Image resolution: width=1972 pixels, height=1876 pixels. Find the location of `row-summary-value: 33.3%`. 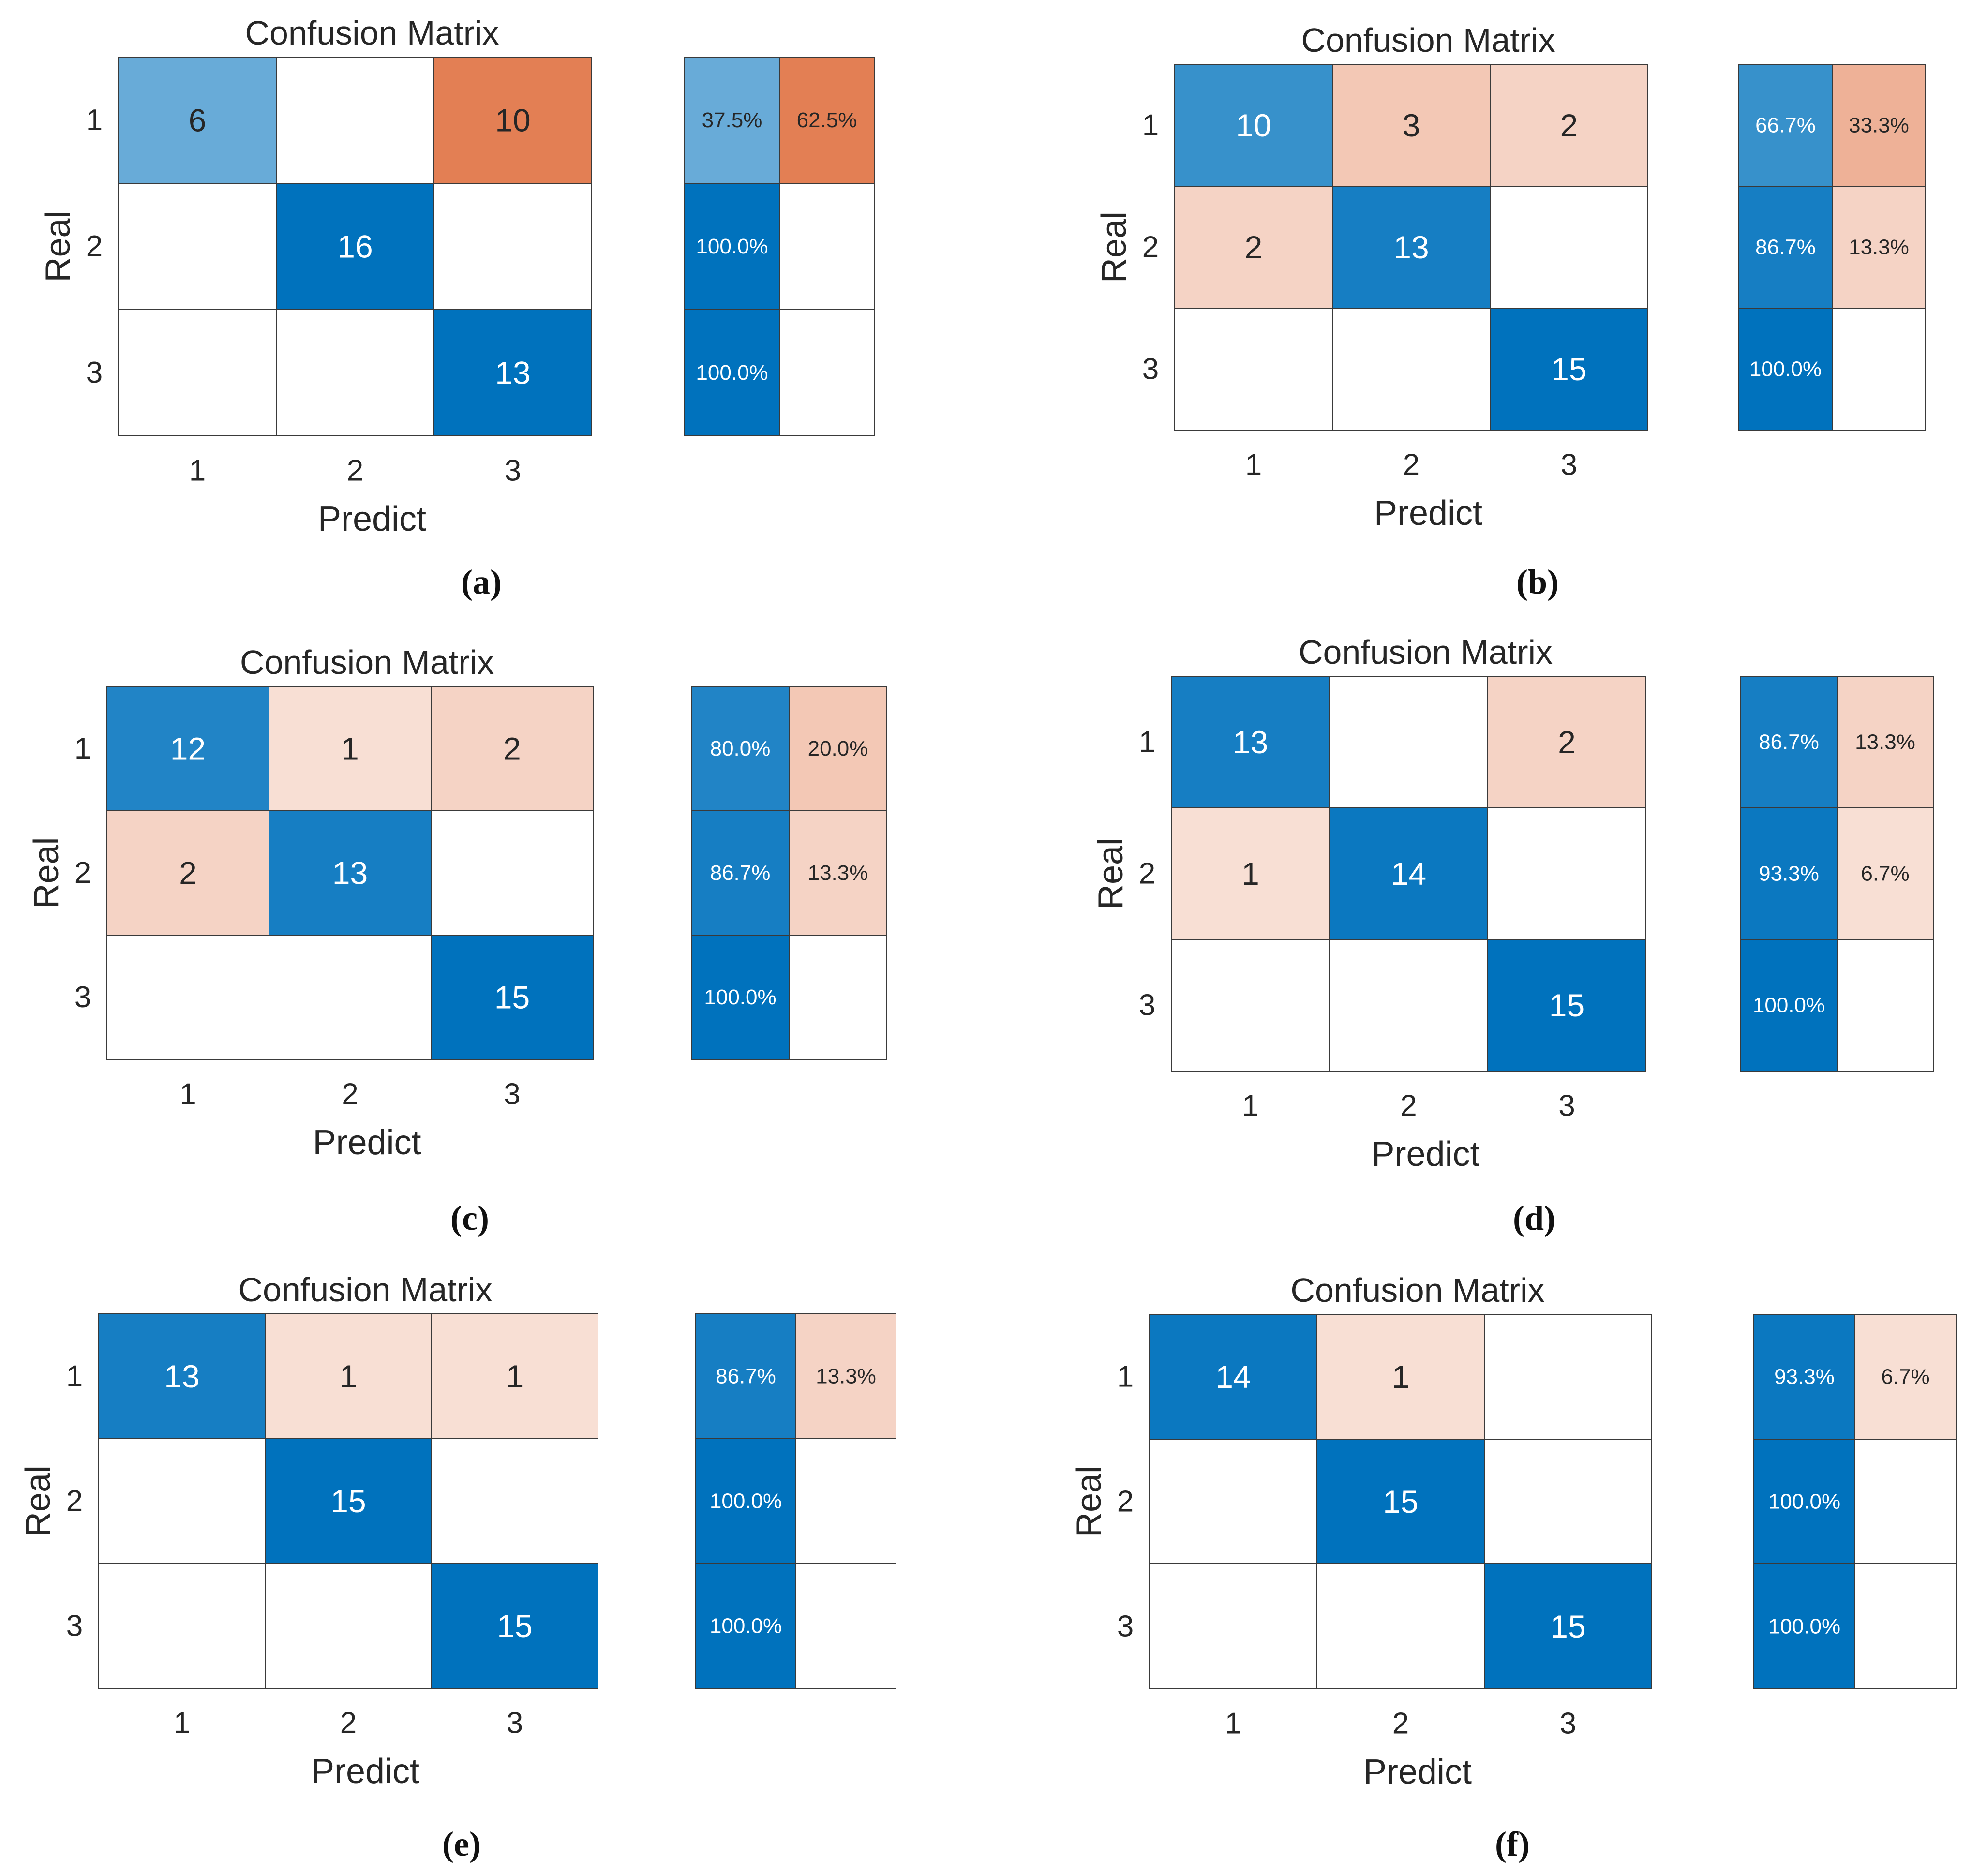

row-summary-value: 33.3% is located at coordinates (1879, 125).